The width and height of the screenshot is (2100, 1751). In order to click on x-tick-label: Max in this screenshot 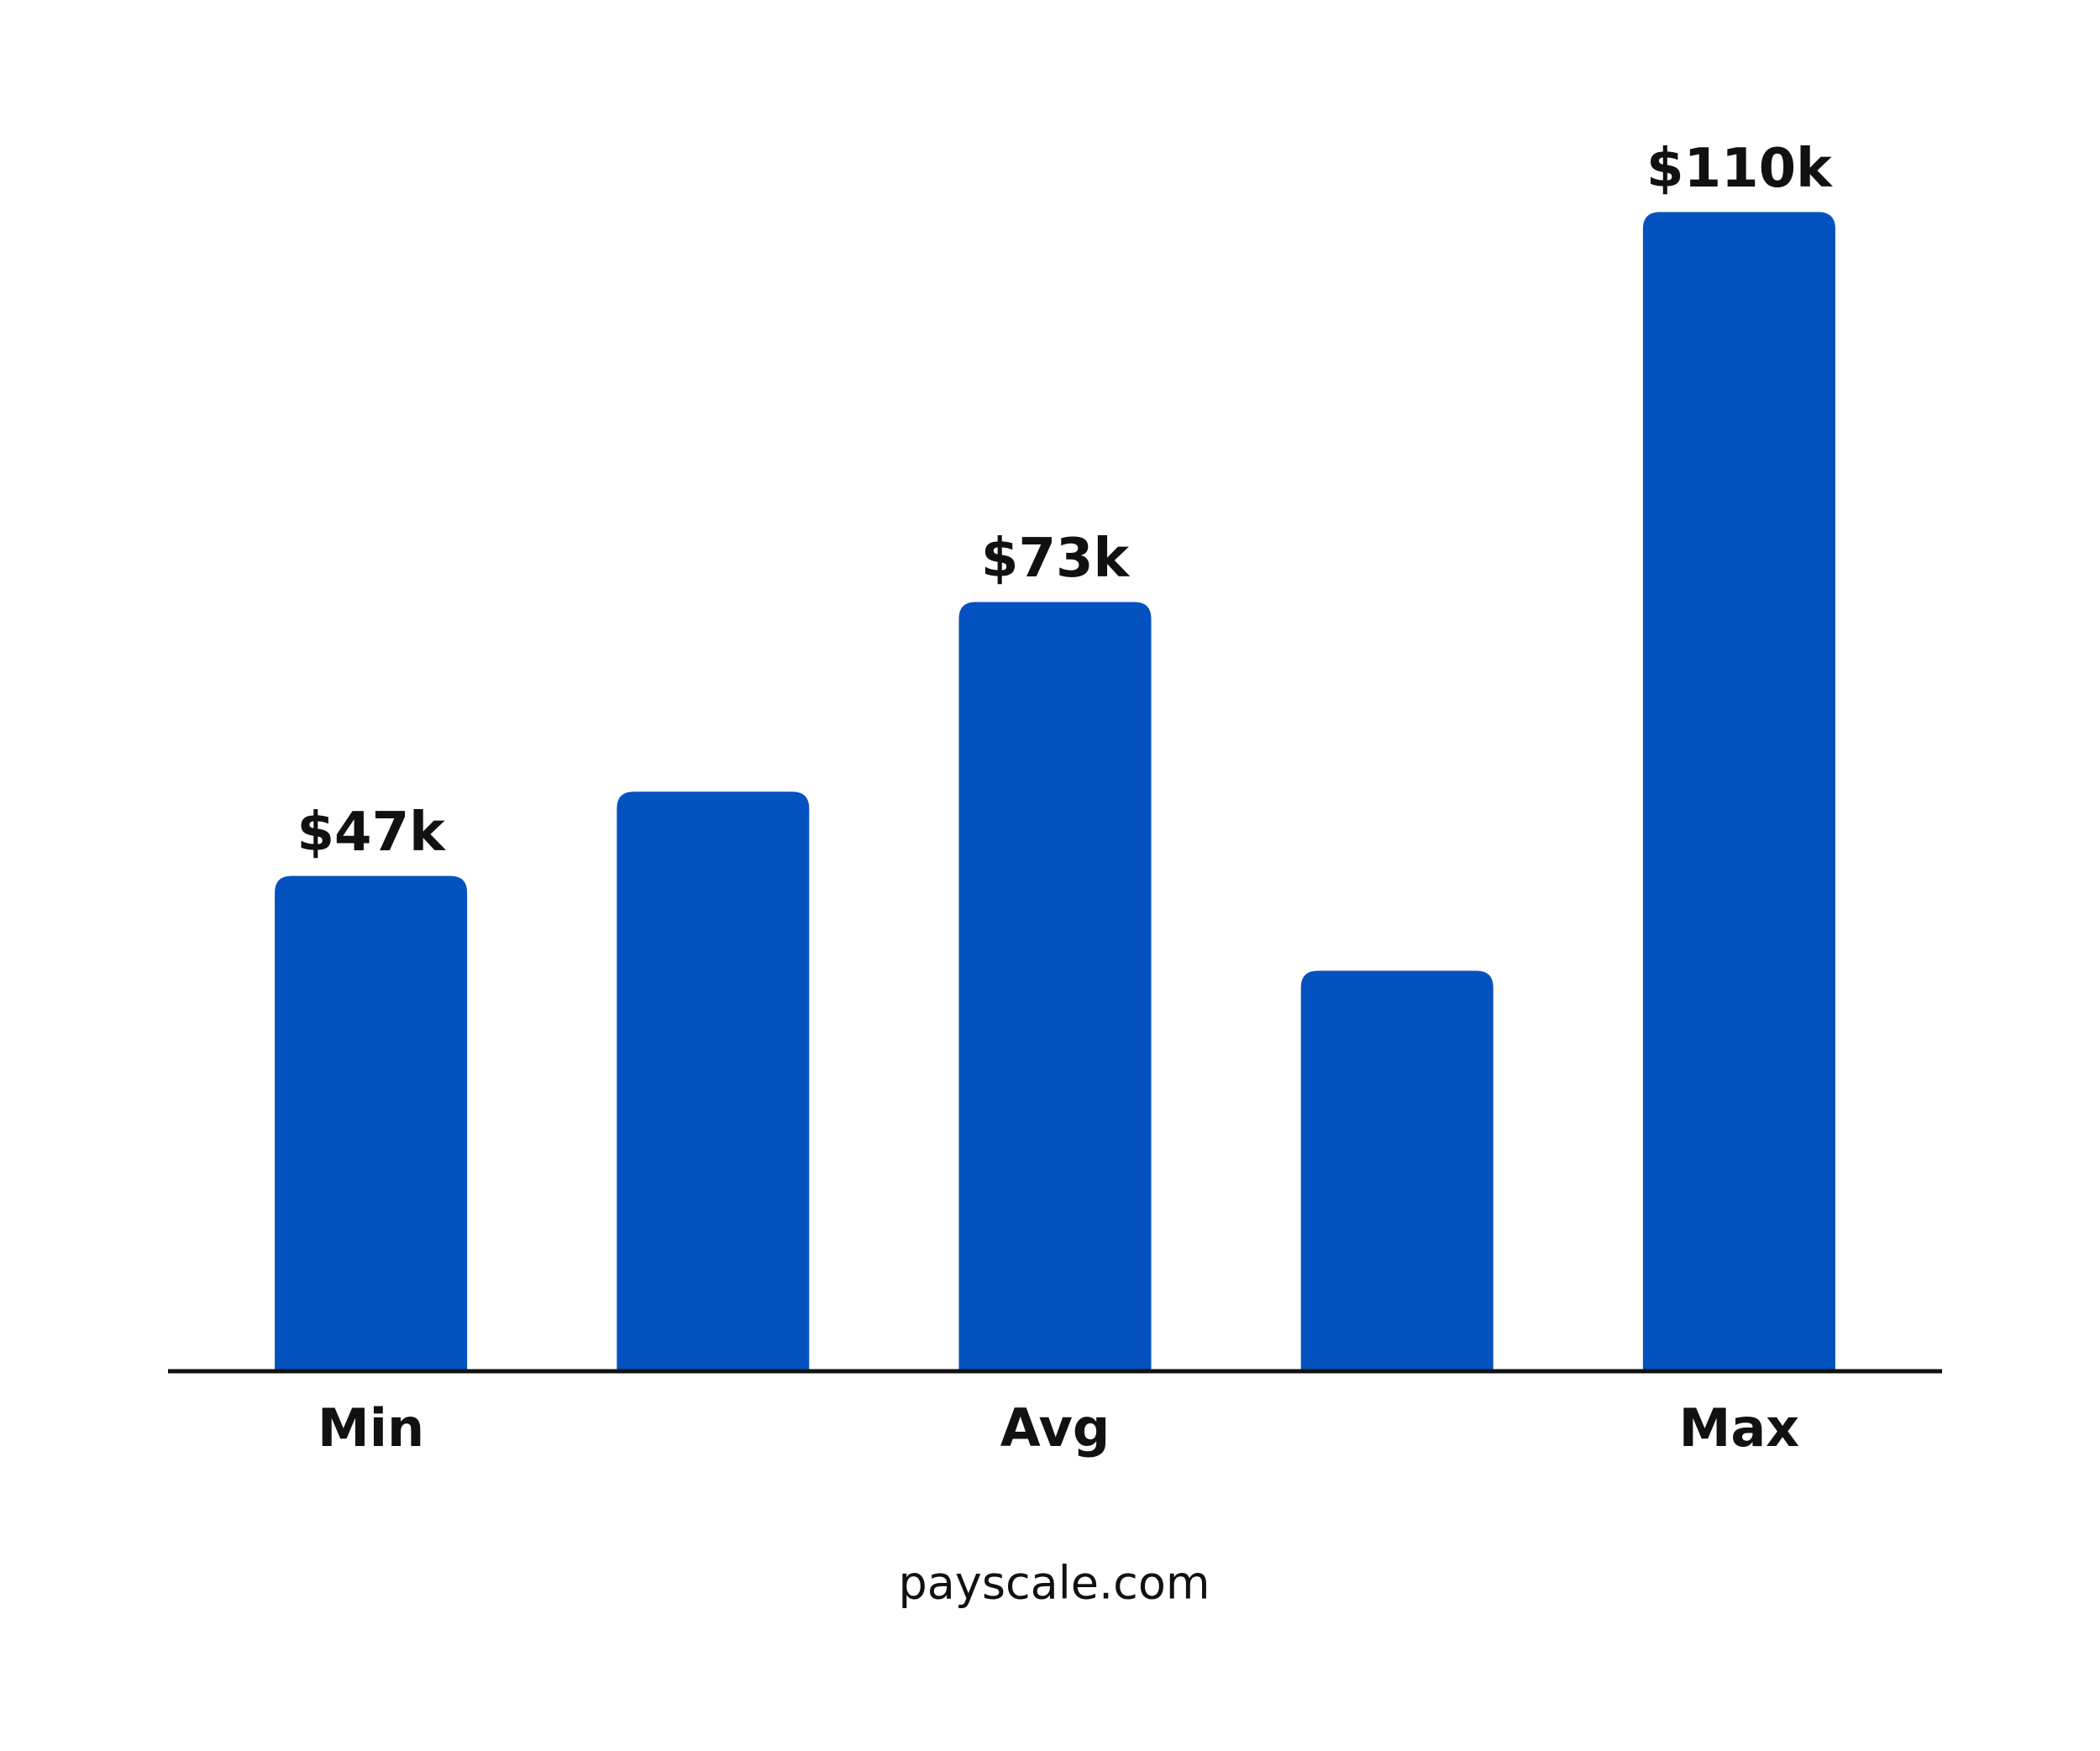, I will do `click(1739, 1428)`.